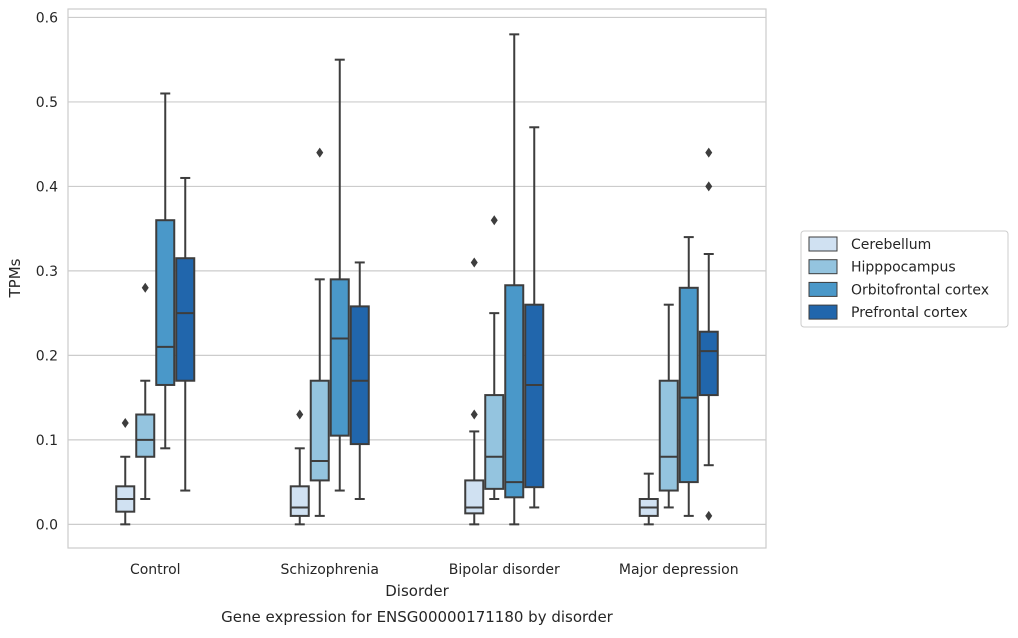 The image size is (1018, 638). What do you see at coordinates (47, 525) in the screenshot?
I see `y-tick-label: 0.0` at bounding box center [47, 525].